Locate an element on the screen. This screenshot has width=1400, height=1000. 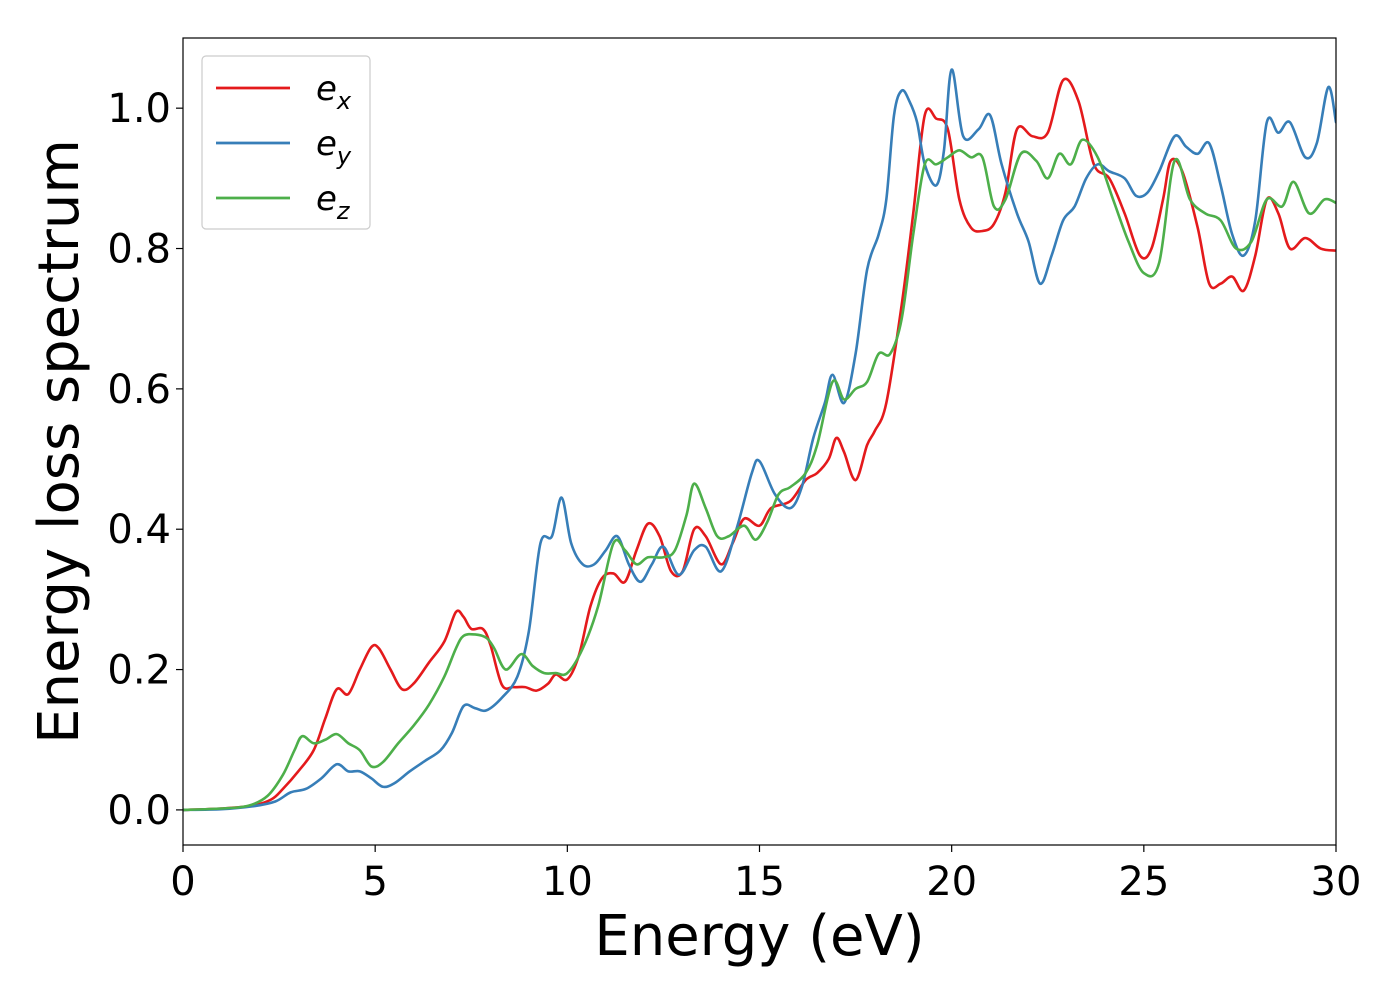
y-tick-label: 0.0 is located at coordinates (139, 811).